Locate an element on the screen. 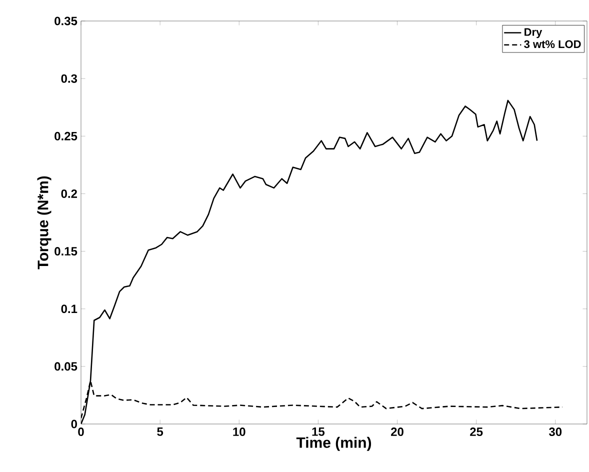 The height and width of the screenshot is (472, 589). x-tick-label: 25 is located at coordinates (476, 432).